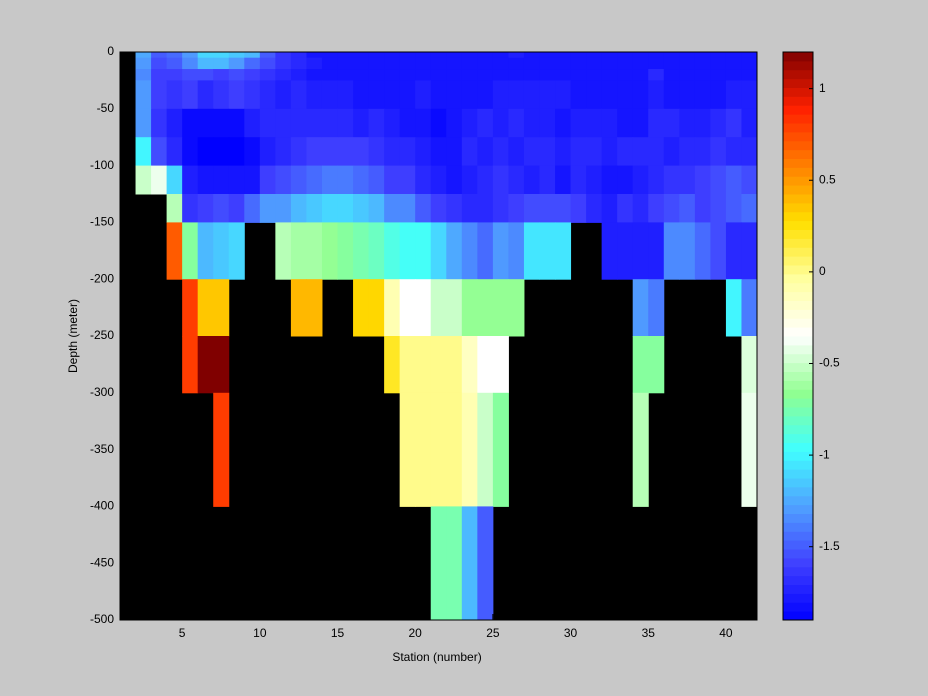 The image size is (928, 696). What do you see at coordinates (338, 633) in the screenshot?
I see `x-tick-label: 15` at bounding box center [338, 633].